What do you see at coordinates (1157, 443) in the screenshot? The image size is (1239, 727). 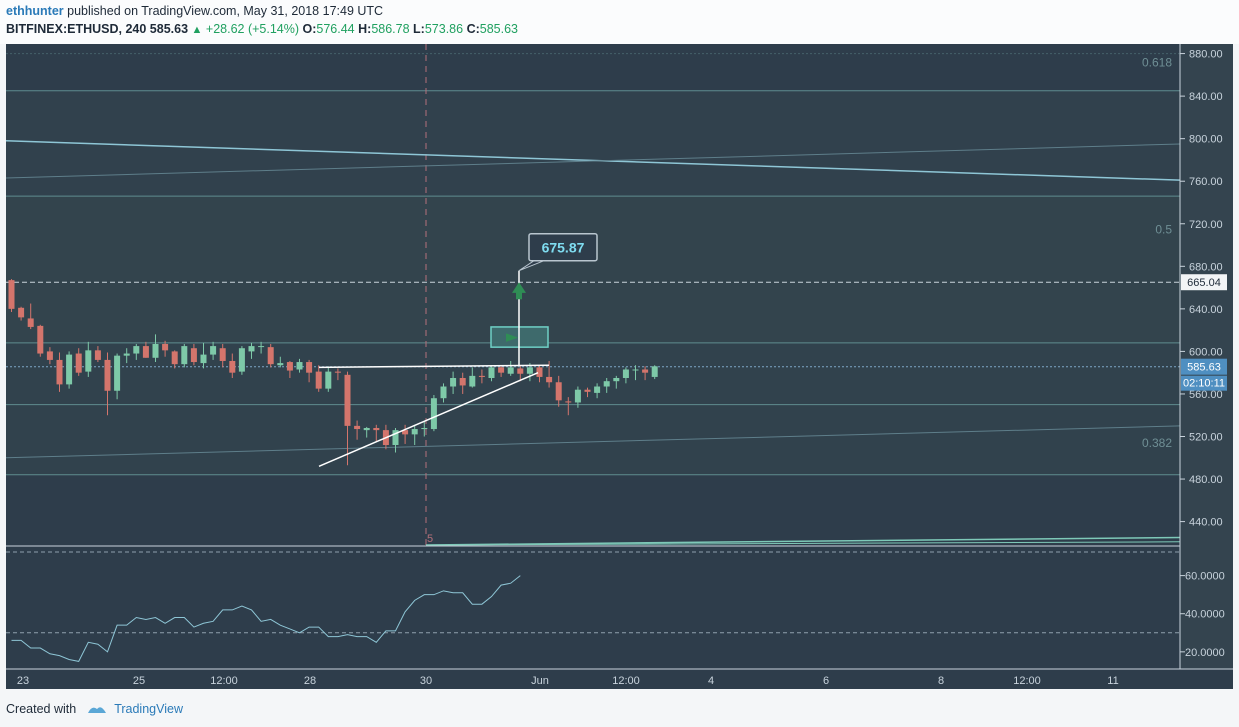 I see `fib-label: 0.382` at bounding box center [1157, 443].